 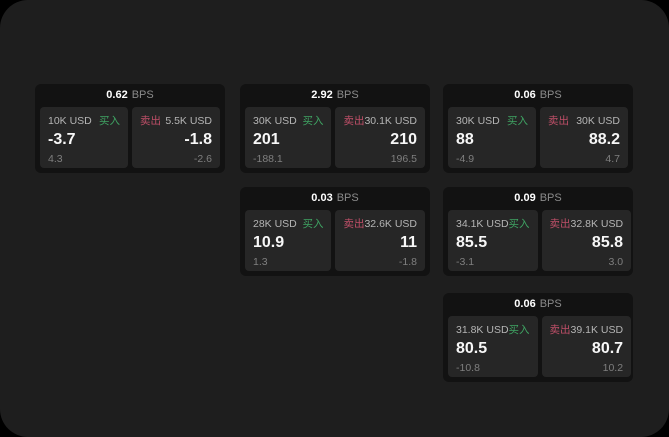 I want to click on buy-price: 10.9, so click(x=269, y=242).